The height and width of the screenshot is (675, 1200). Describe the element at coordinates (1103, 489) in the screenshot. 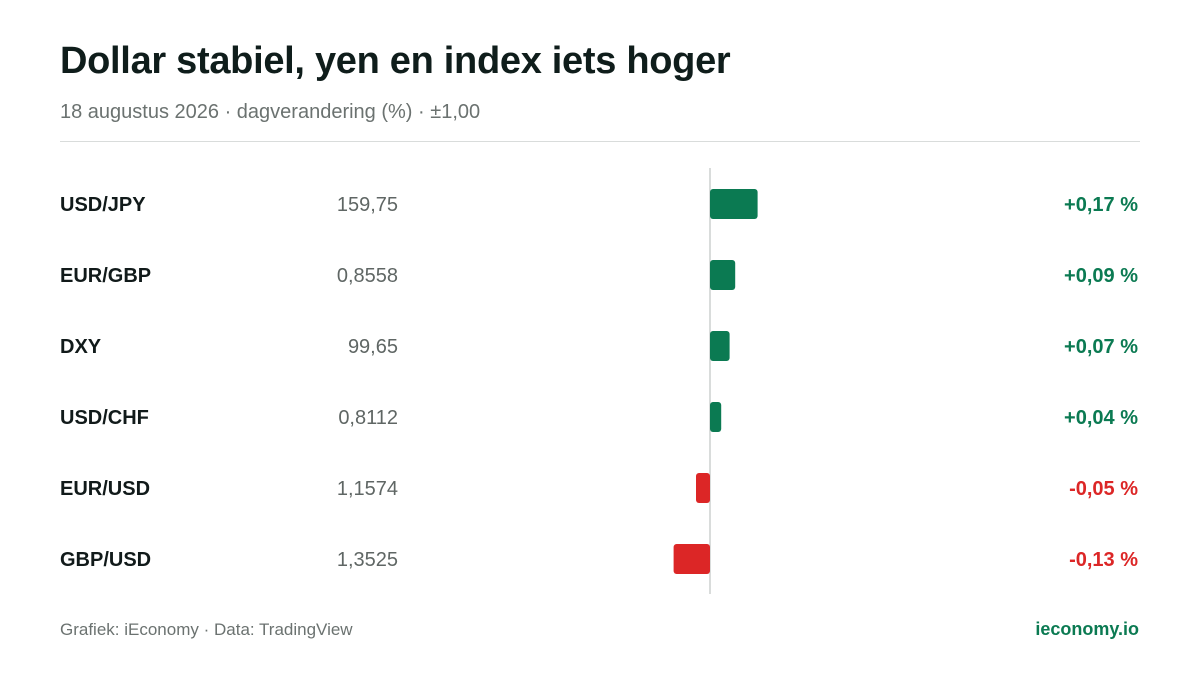

I see `row-change-4: -0,05 %` at that location.